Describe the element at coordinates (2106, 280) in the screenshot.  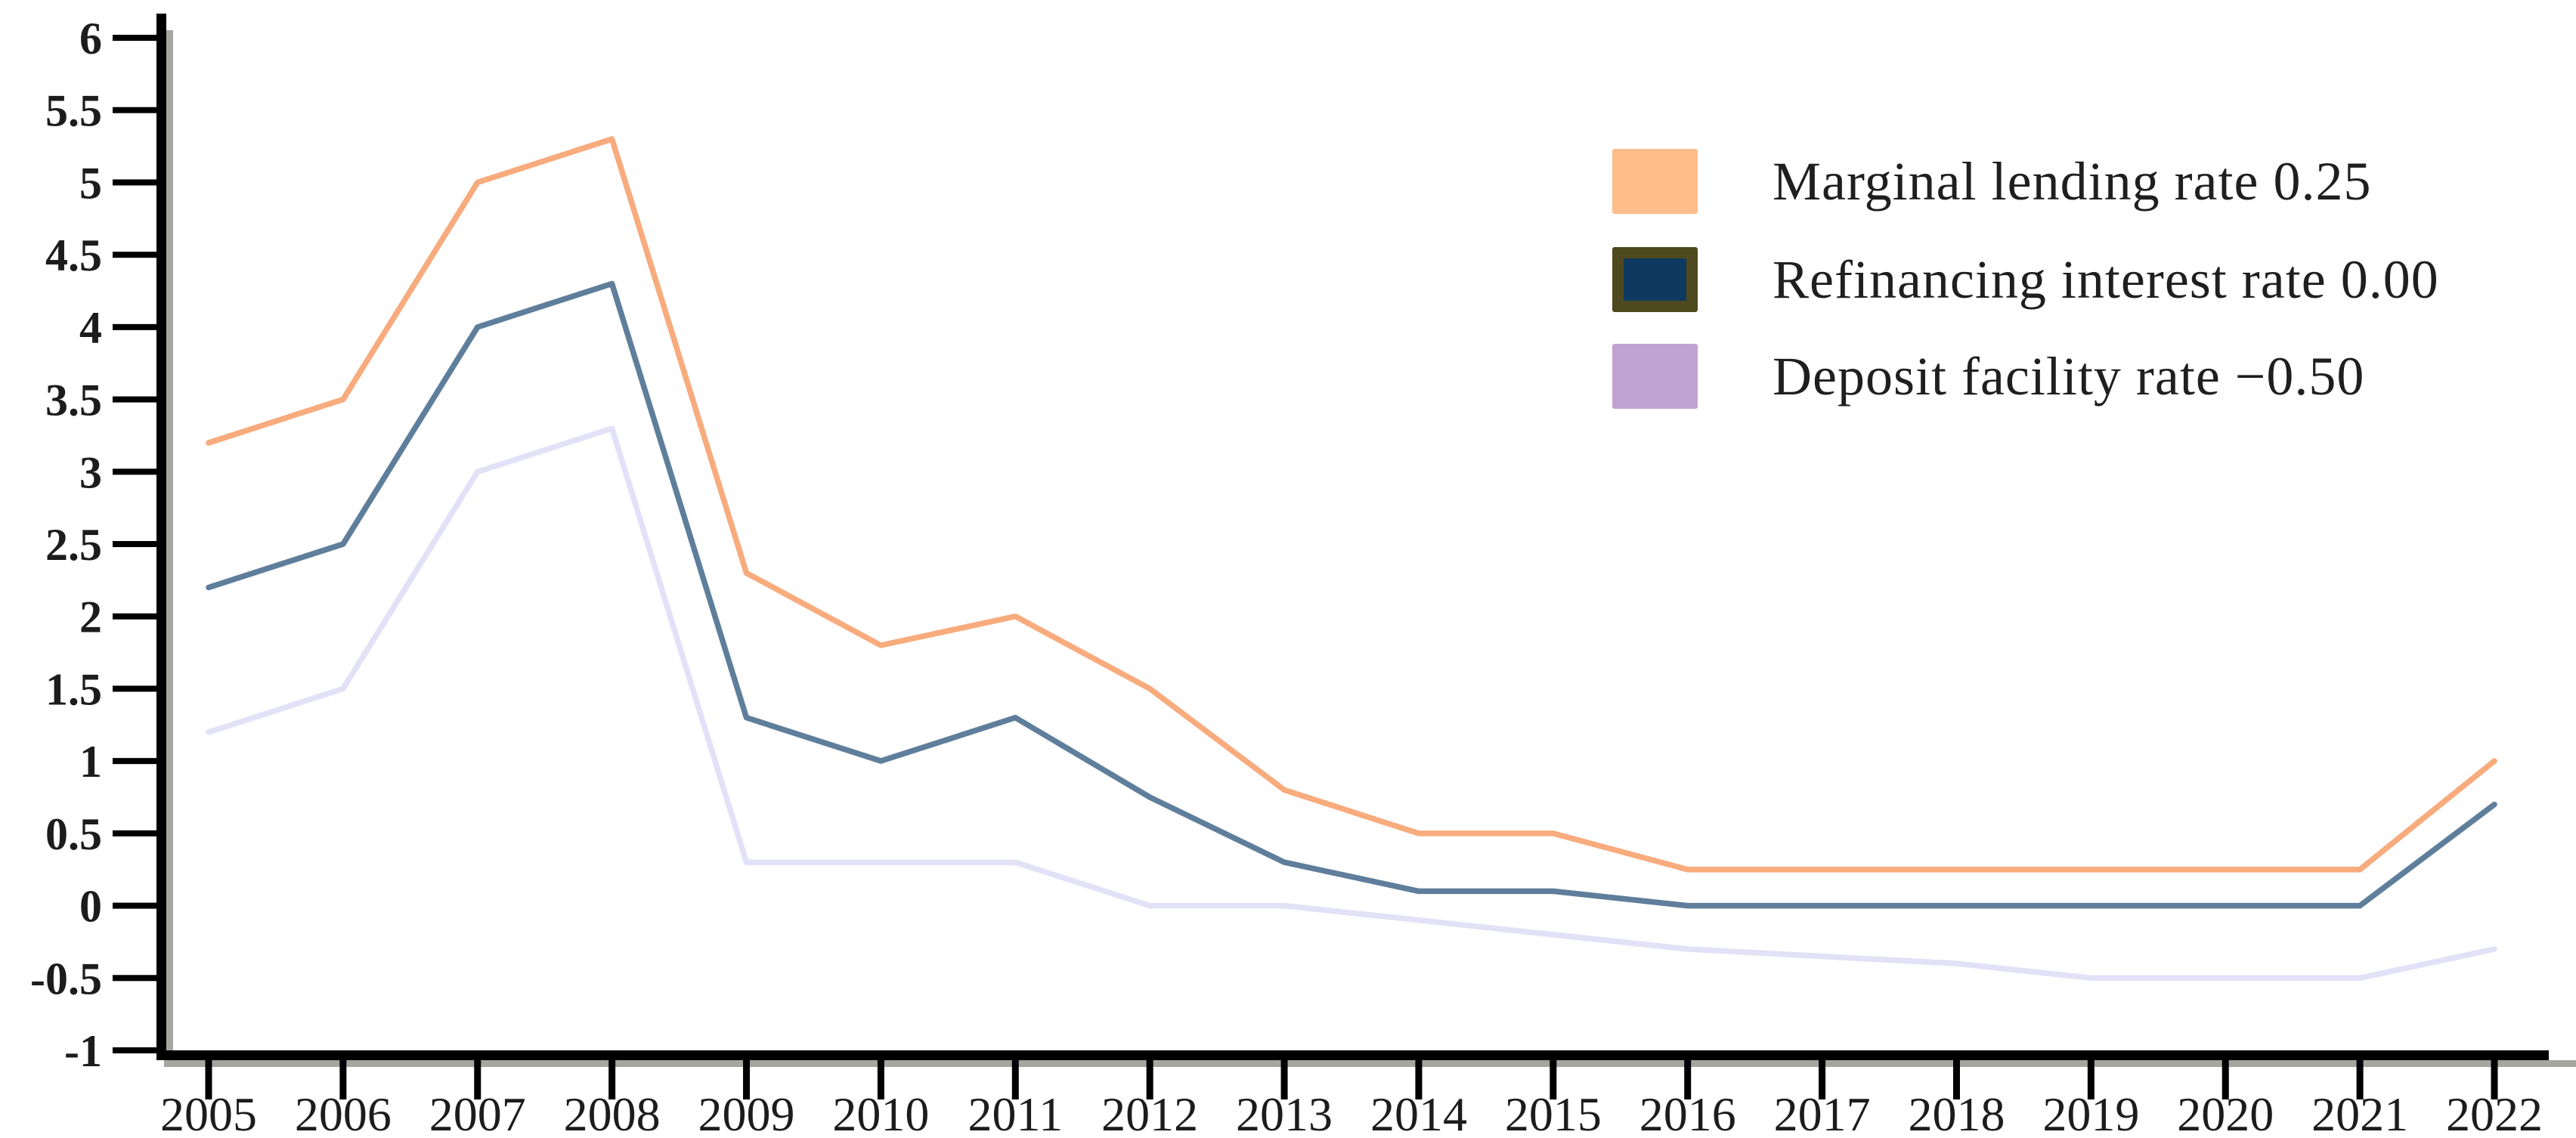
I see `legend-label-refinancing-interest-rate: Refinancing interest rate 0.00` at that location.